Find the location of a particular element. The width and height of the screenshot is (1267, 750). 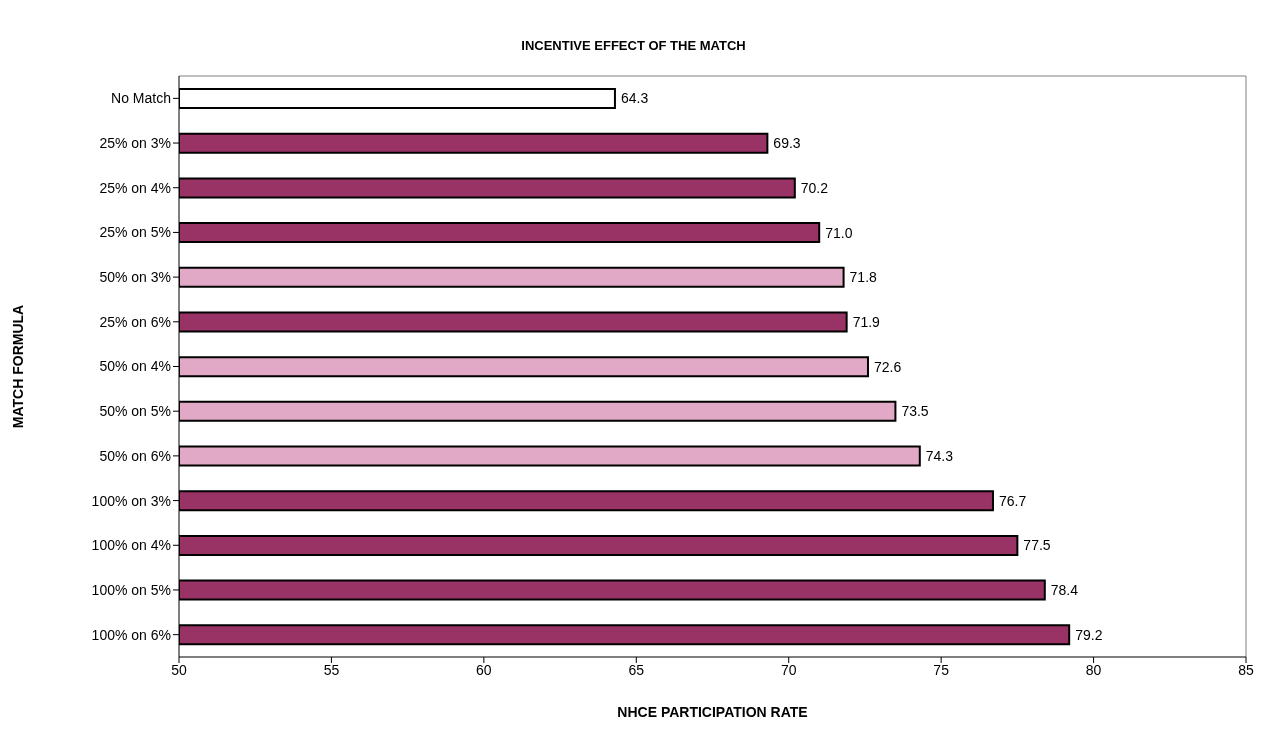

x-tick-label: 75 is located at coordinates (941, 669).